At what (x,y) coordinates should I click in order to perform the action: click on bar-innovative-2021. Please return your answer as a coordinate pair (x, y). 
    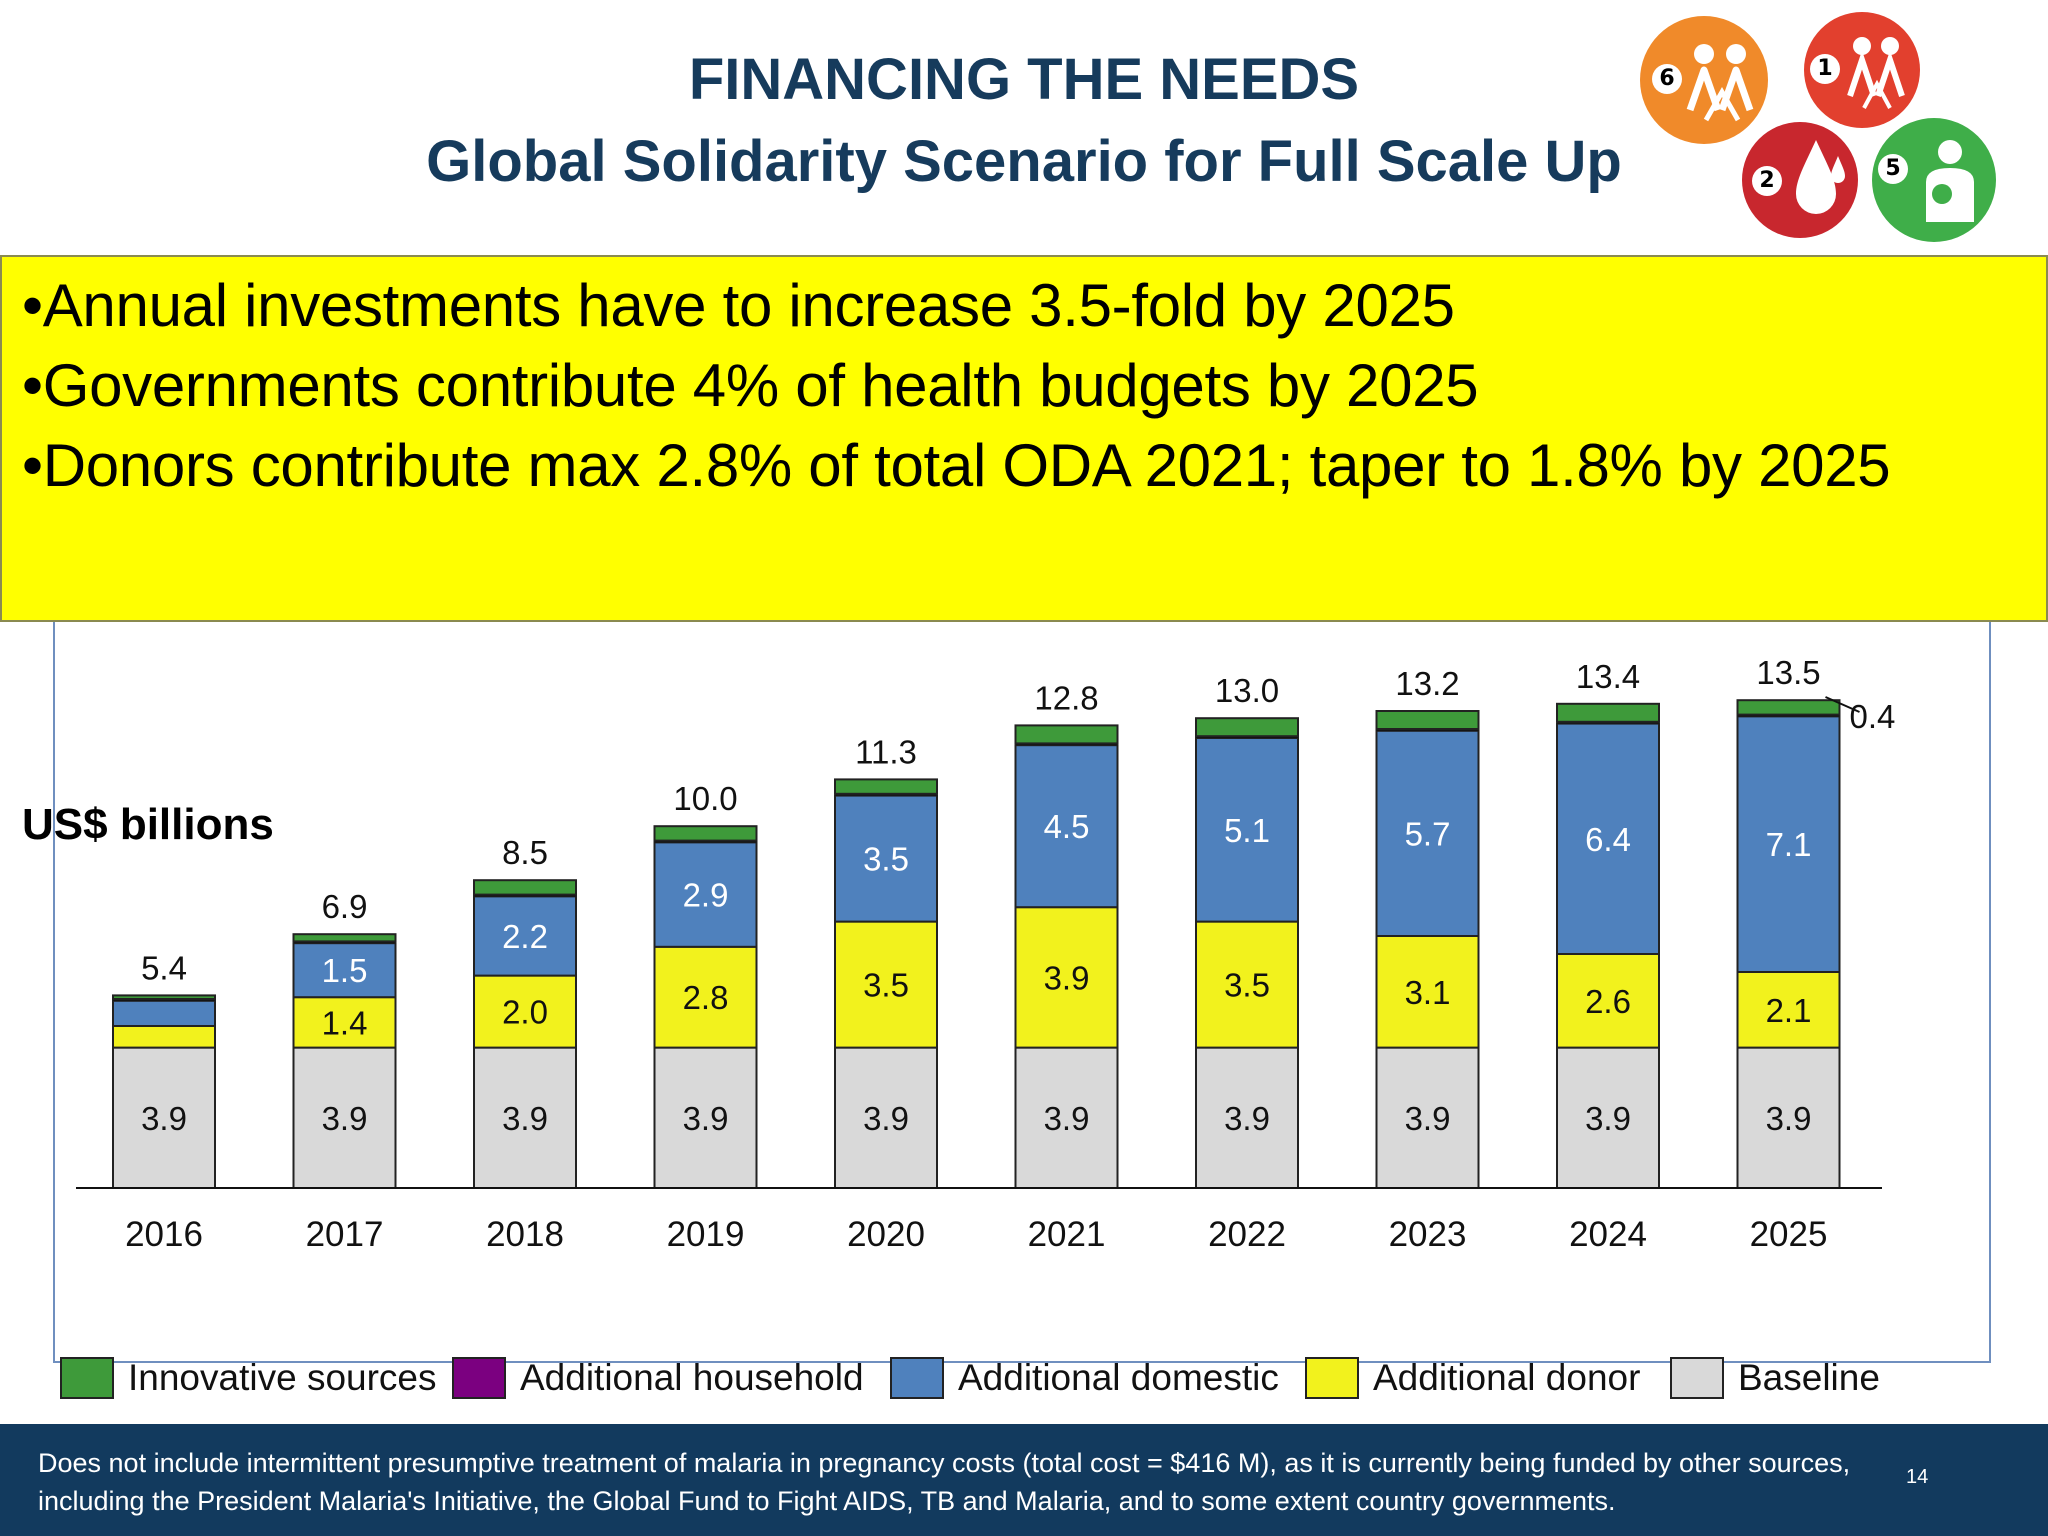
    Looking at the image, I should click on (1066, 734).